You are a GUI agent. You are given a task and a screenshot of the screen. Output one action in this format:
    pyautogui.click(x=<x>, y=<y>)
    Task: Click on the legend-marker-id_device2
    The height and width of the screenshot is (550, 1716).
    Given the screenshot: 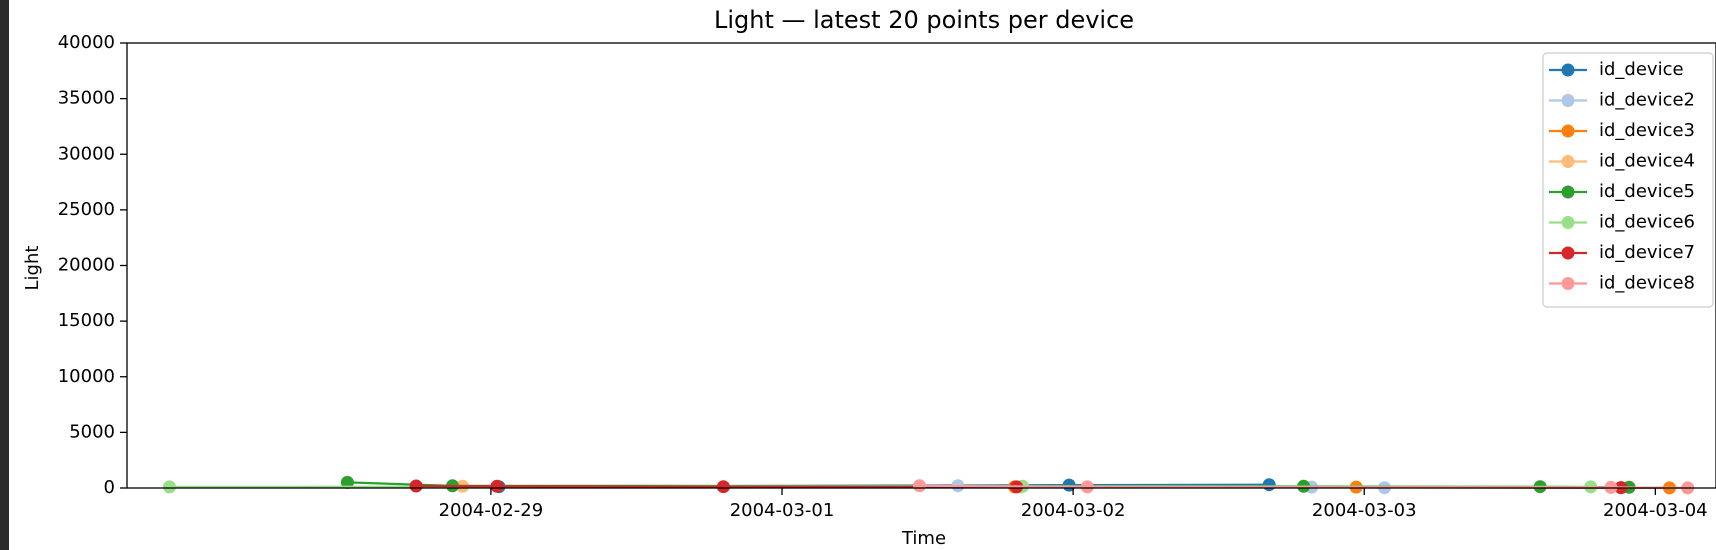 What is the action you would take?
    pyautogui.click(x=1568, y=100)
    